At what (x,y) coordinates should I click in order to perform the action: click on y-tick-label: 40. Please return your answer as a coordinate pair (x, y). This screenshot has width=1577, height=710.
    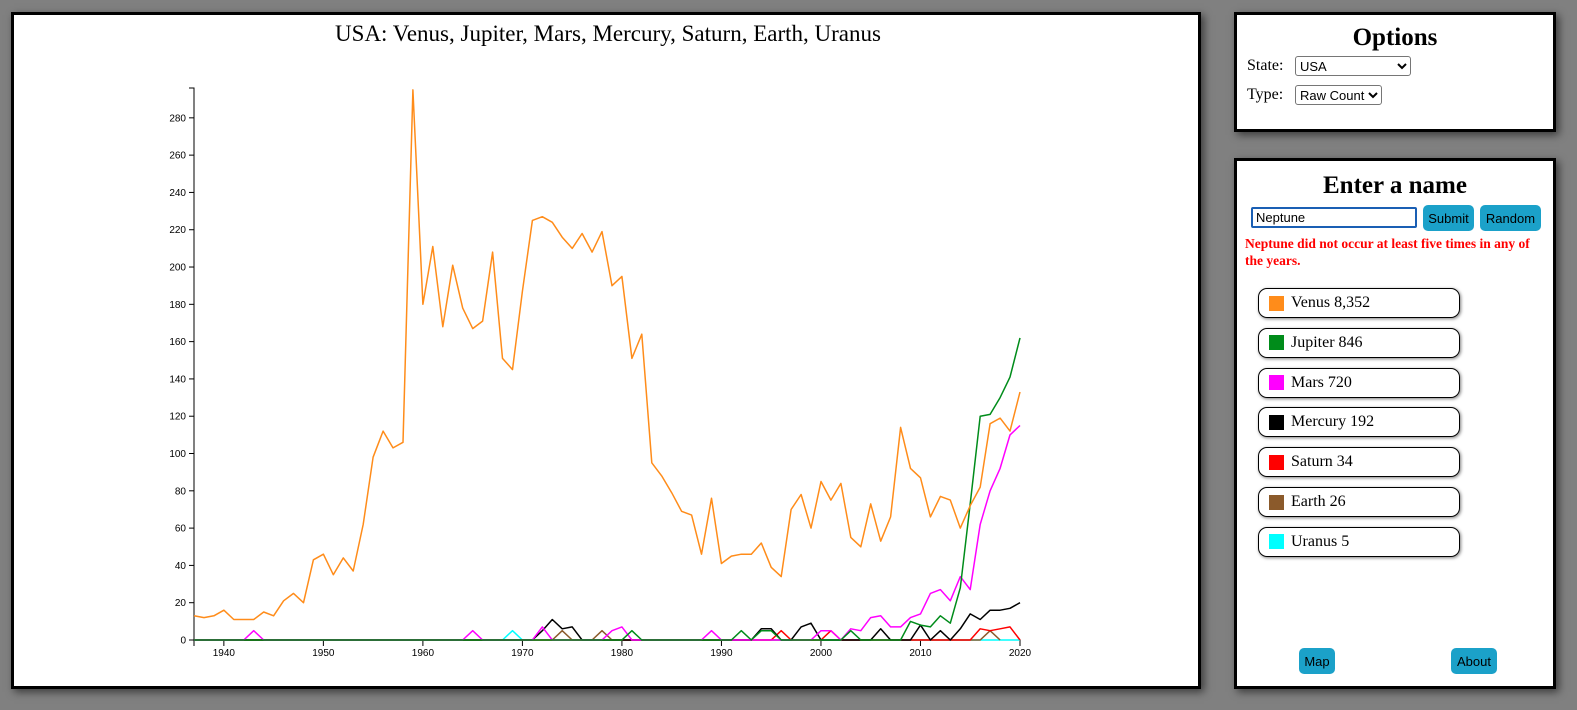
    Looking at the image, I should click on (181, 566).